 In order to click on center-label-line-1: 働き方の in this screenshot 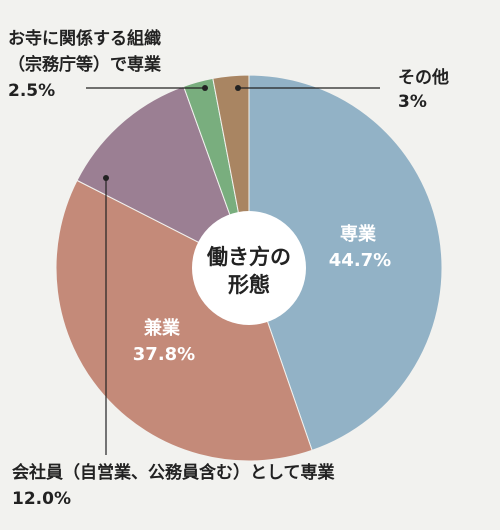, I will do `click(248, 257)`.